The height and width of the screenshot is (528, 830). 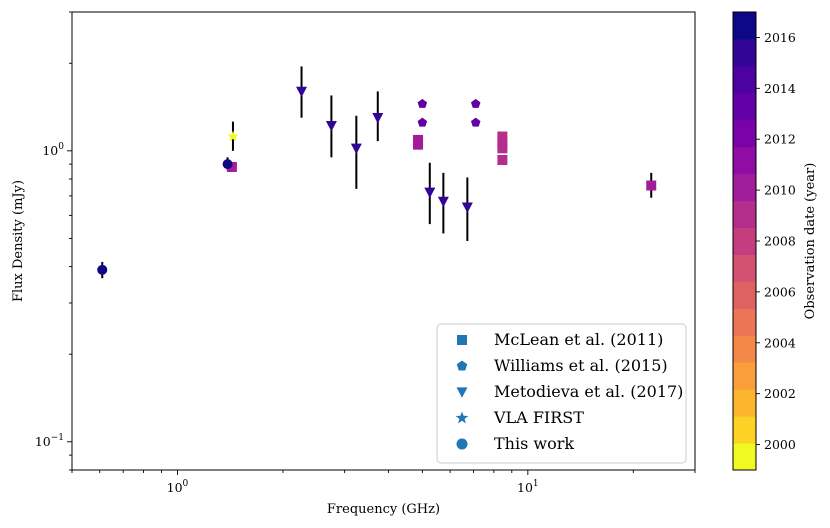 What do you see at coordinates (780, 37) in the screenshot?
I see `colorbar-tick-label: 2016` at bounding box center [780, 37].